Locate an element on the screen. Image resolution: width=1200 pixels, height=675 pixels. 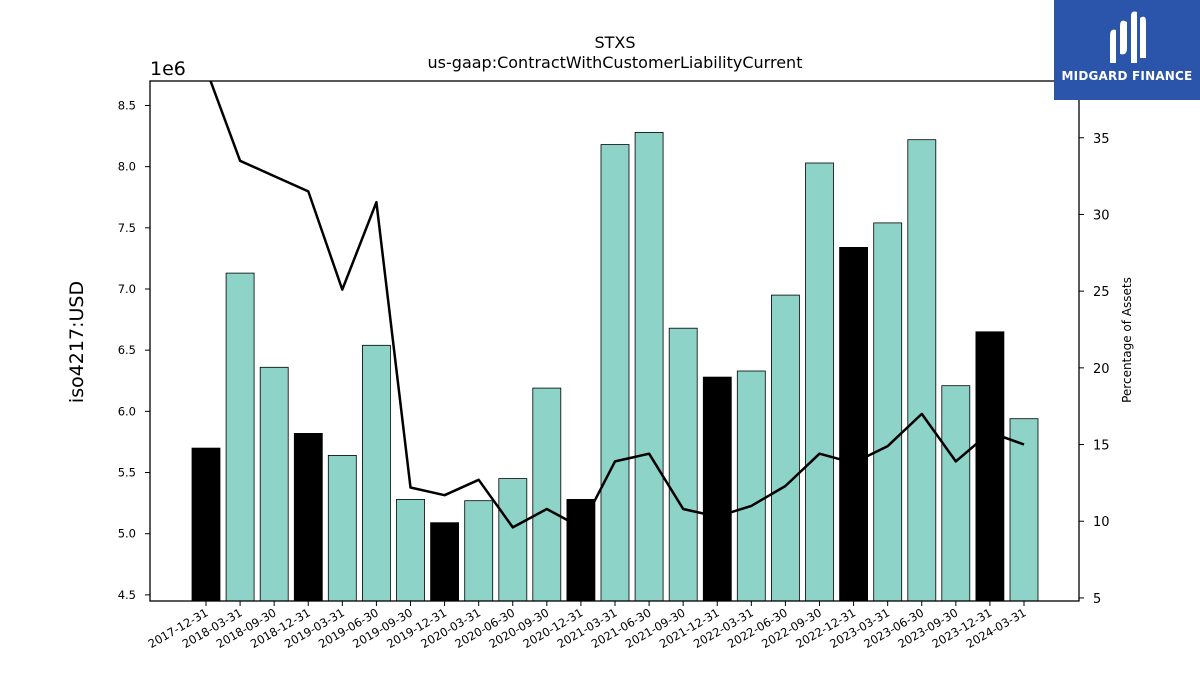
y2-tick-label: 10 is located at coordinates (1101, 522).